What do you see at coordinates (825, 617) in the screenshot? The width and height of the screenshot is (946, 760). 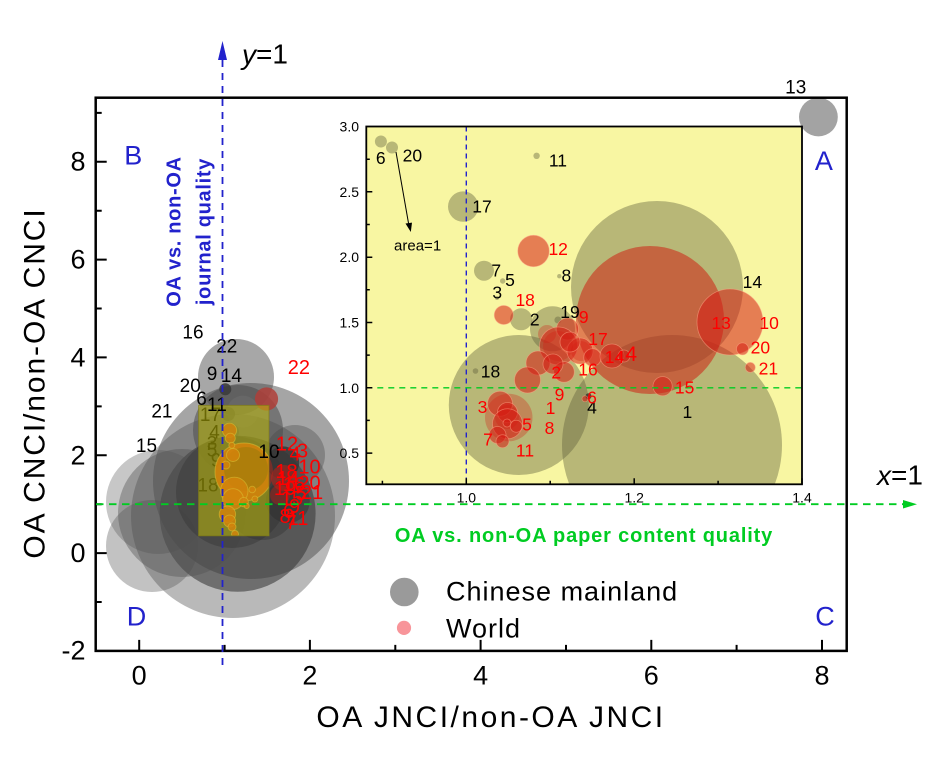 I see `svg-text: C` at bounding box center [825, 617].